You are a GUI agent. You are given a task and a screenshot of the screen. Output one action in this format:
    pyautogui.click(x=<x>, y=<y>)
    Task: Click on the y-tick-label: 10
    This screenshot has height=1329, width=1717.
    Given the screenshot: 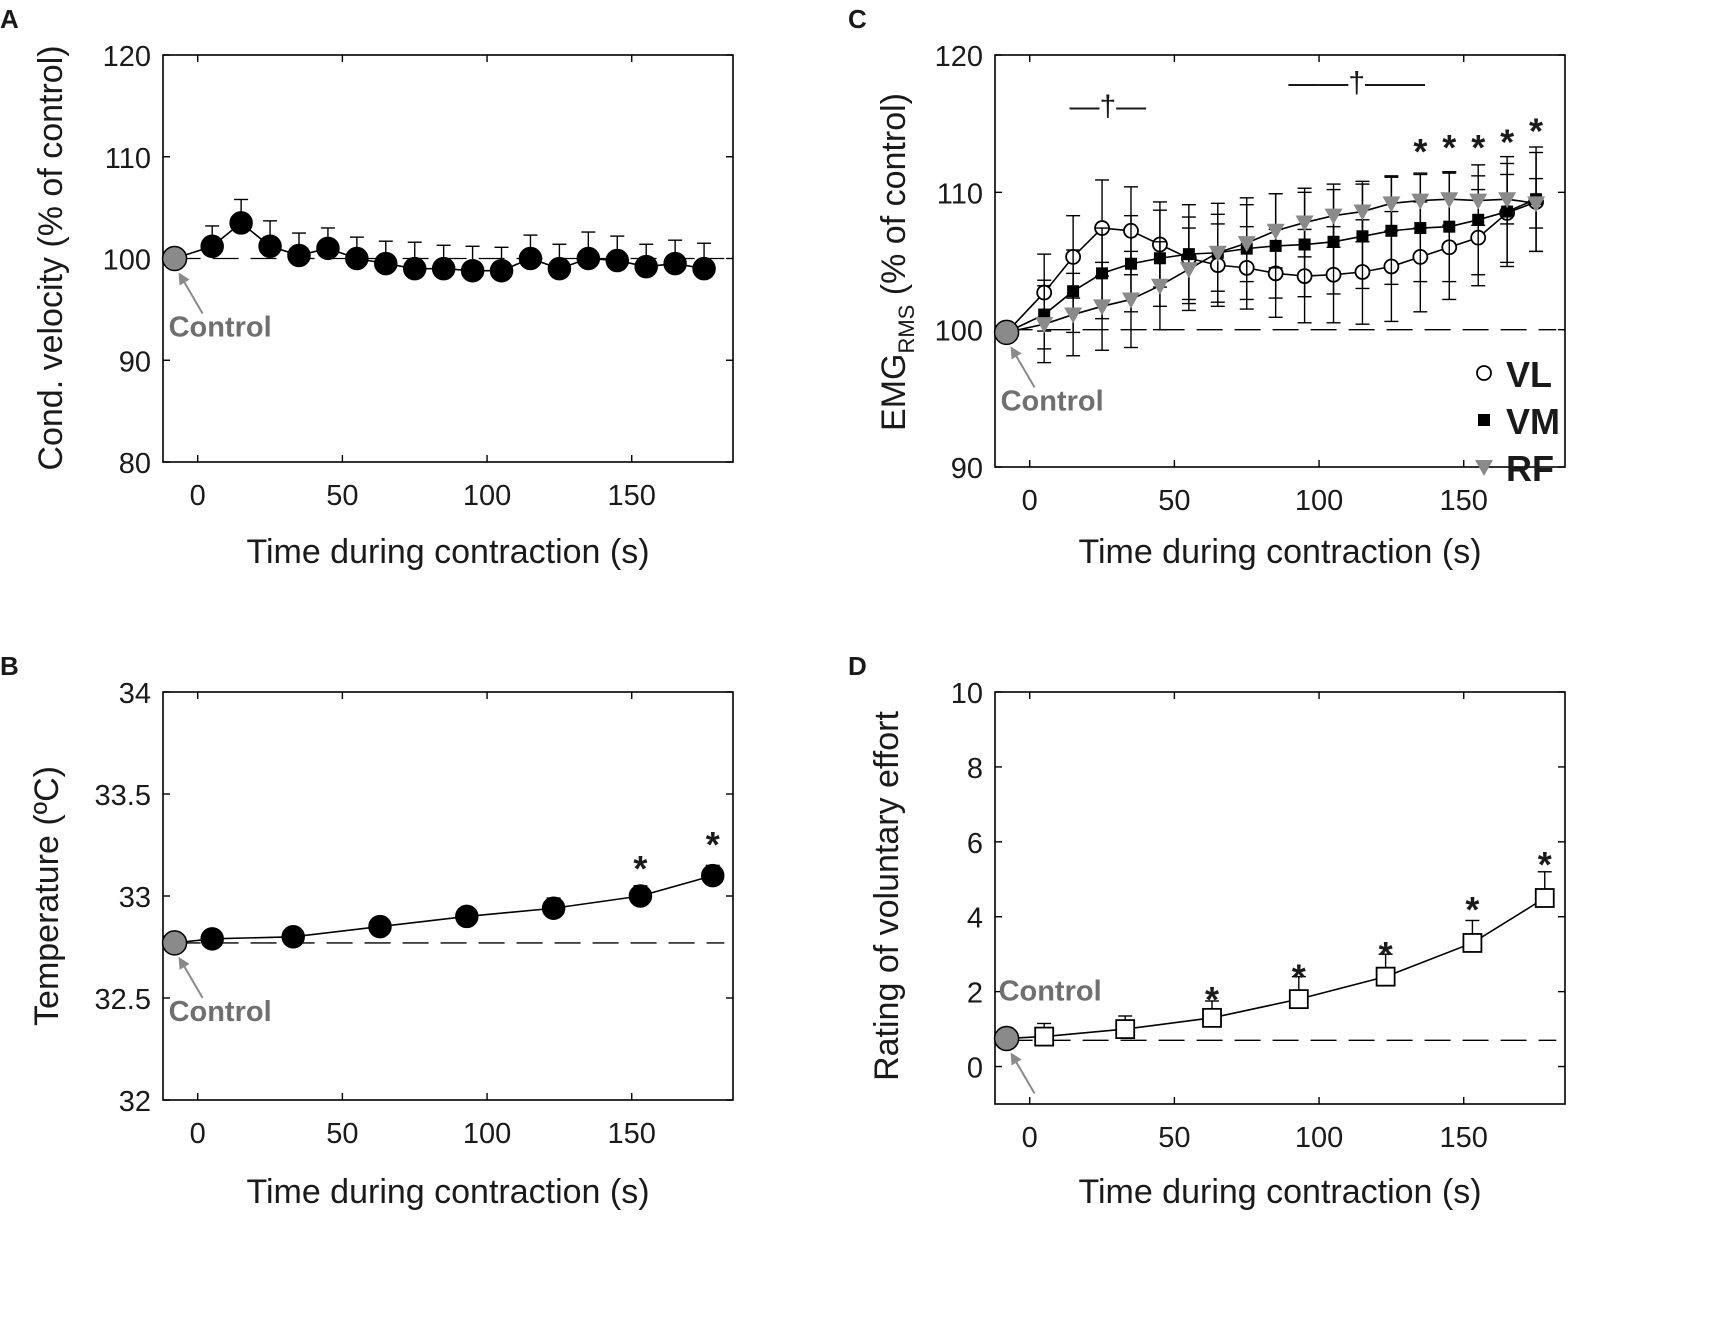 What is the action you would take?
    pyautogui.click(x=967, y=694)
    